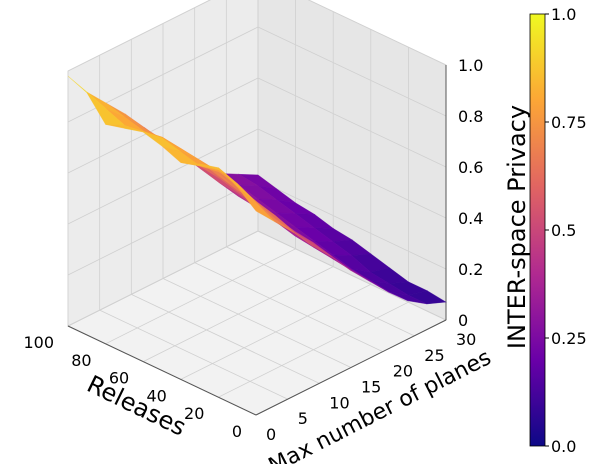 This screenshot has height=464, width=593. Describe the element at coordinates (271, 434) in the screenshot. I see `y-tick-label: 0` at that location.